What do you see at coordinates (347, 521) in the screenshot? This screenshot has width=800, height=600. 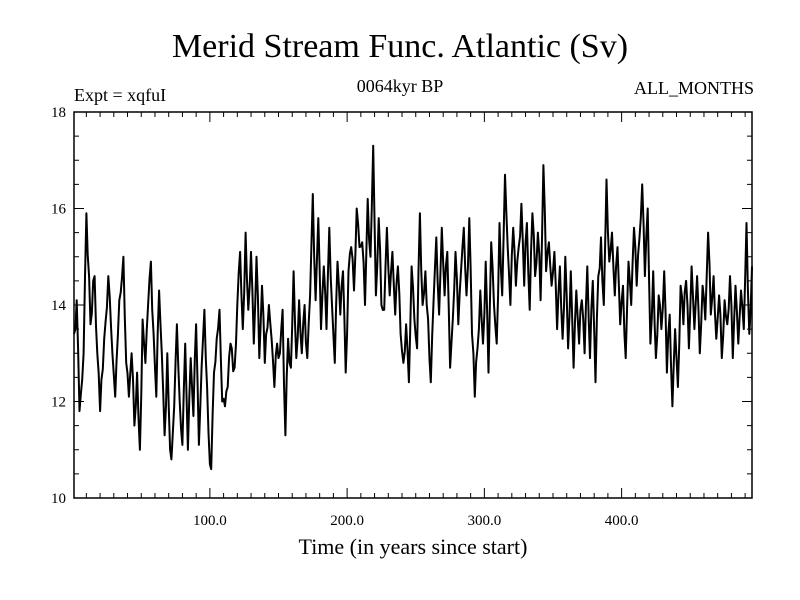 I see `x-tick-label: 200.0` at bounding box center [347, 521].